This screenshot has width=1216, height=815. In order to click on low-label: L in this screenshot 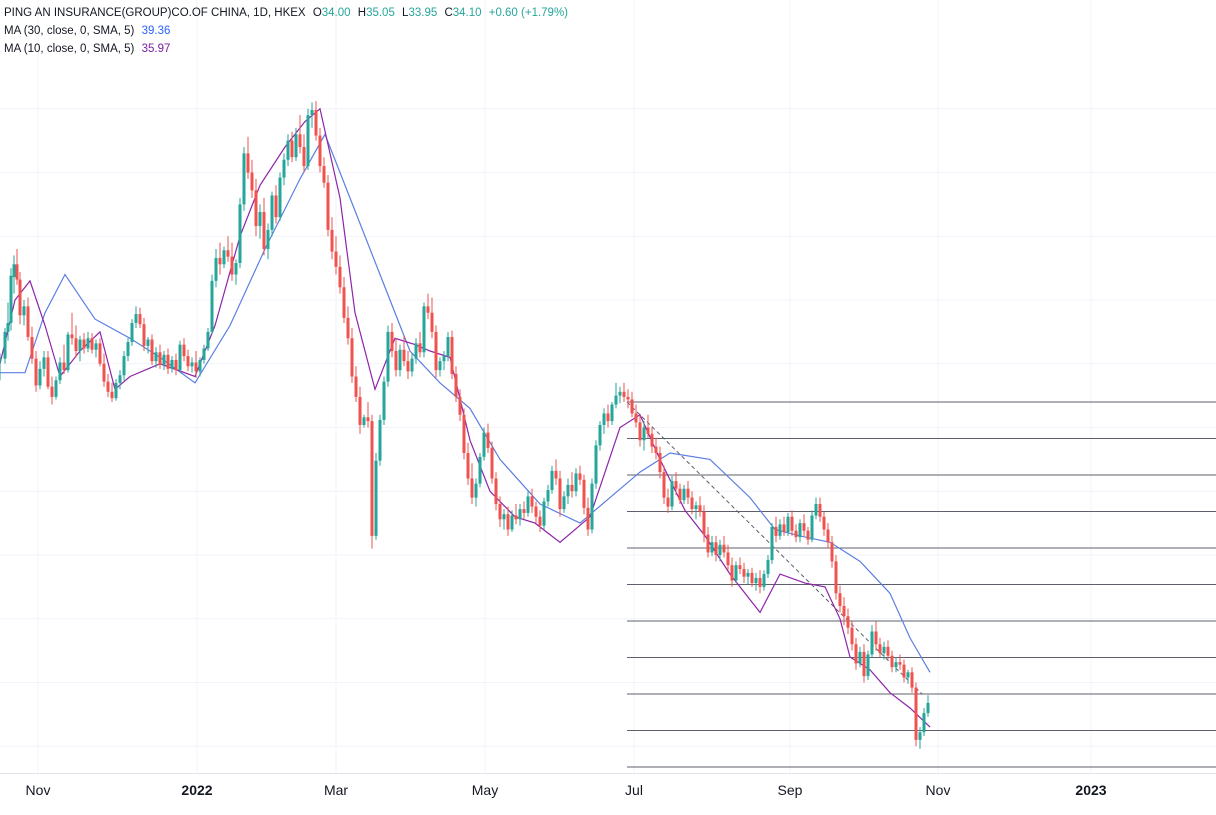, I will do `click(405, 13)`.